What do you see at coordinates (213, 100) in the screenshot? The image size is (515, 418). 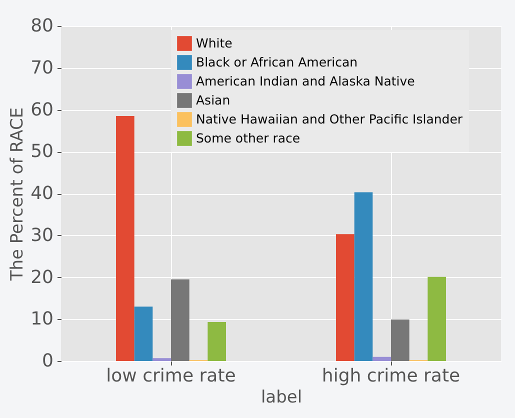 I see `legend-label: Asian` at bounding box center [213, 100].